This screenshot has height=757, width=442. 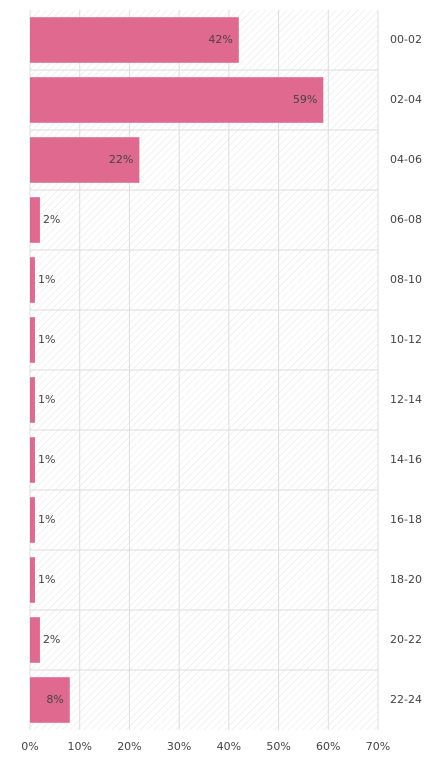 I want to click on y-tick-label: 06-08, so click(x=406, y=219).